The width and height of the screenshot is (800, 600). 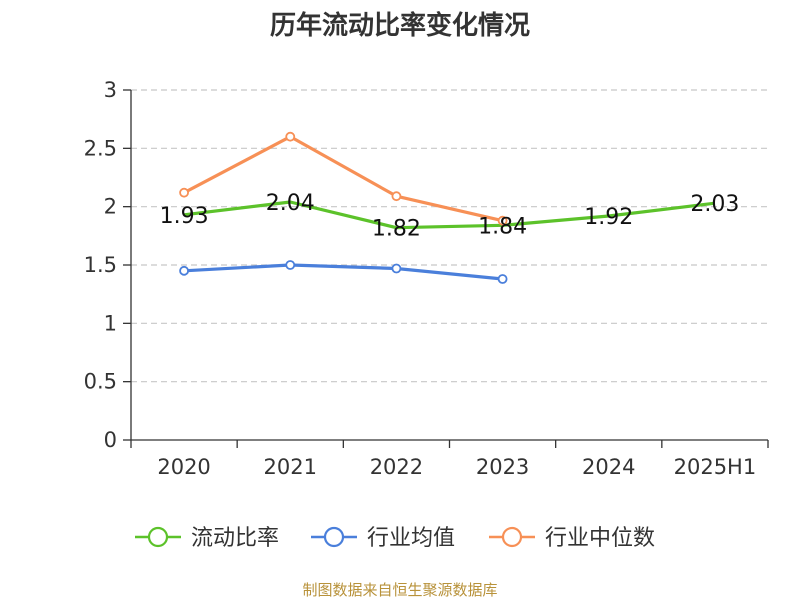 I want to click on y-tick-label: 0.5, so click(x=100, y=382).